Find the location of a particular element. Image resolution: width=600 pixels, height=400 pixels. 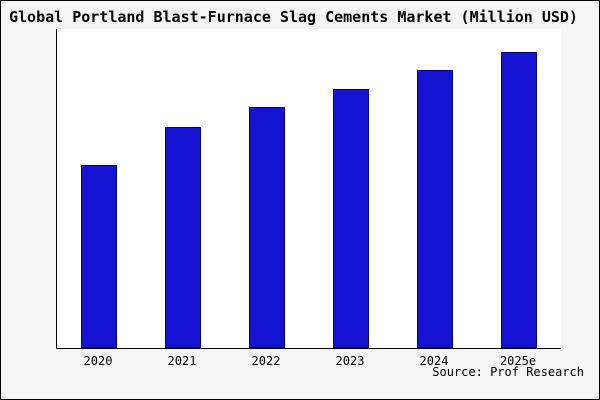

x-tick-label-2024: 2024 is located at coordinates (434, 361).